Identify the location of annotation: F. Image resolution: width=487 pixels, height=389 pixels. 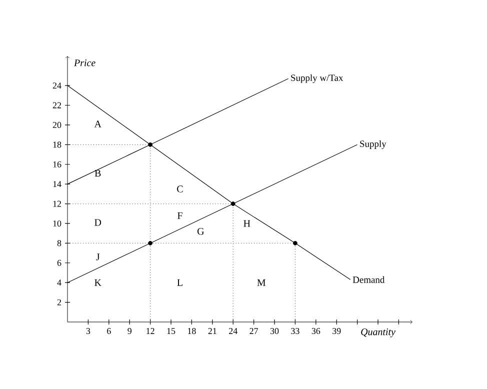
(179, 215).